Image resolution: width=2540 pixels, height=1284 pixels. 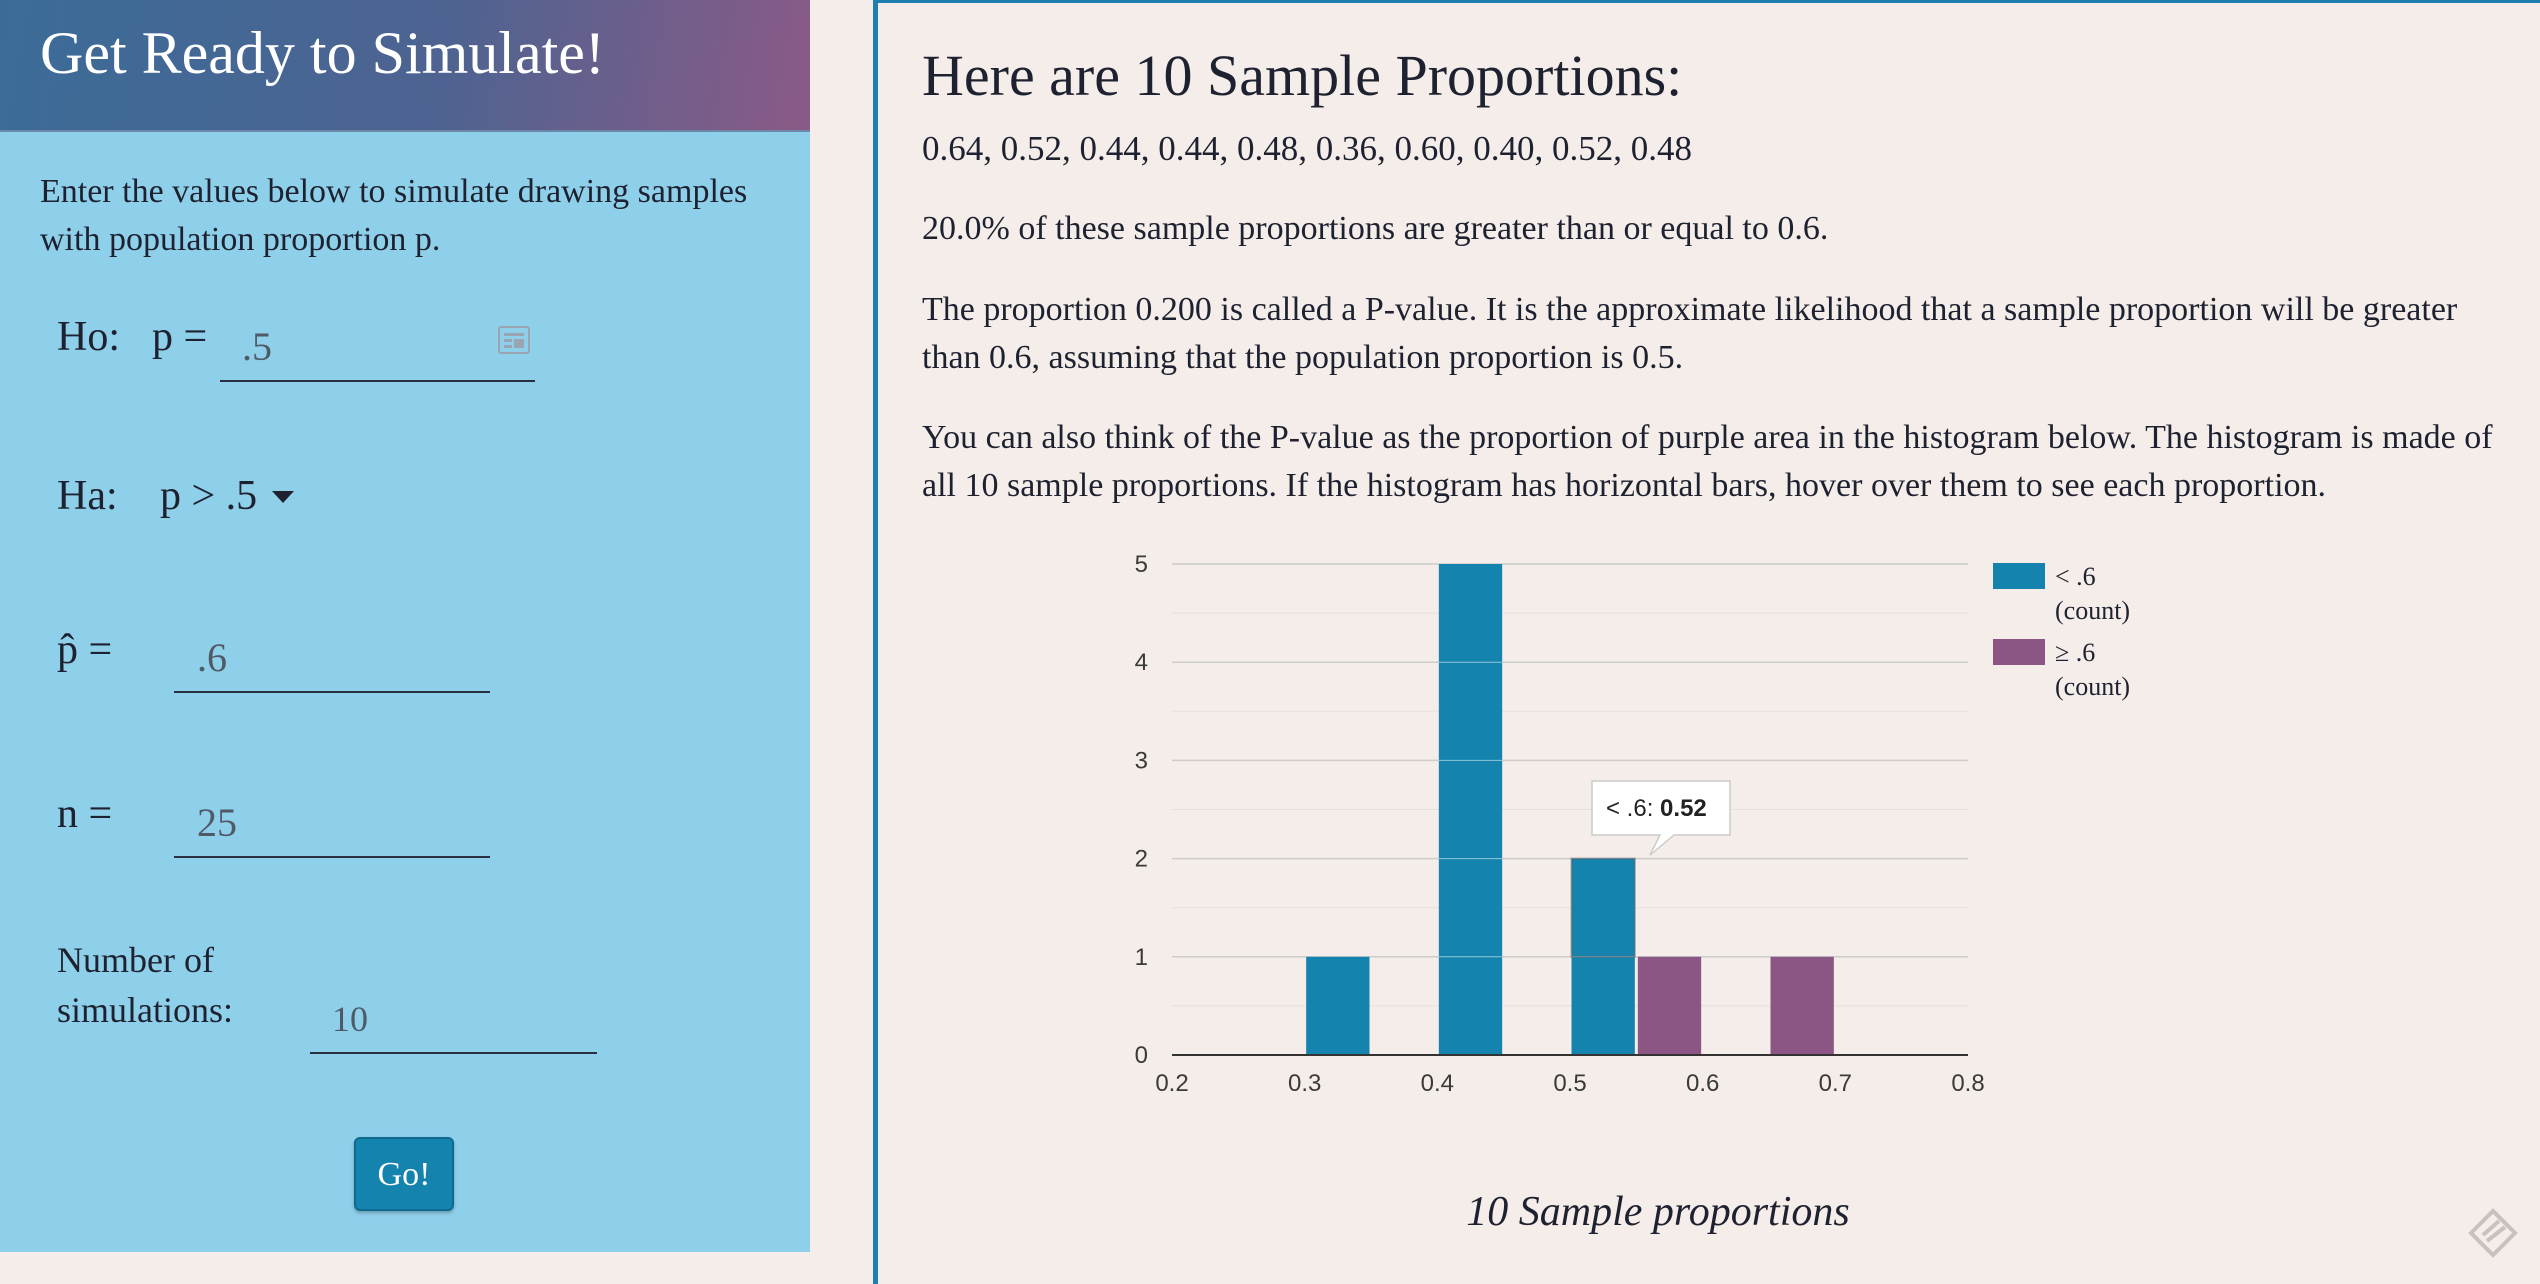 What do you see at coordinates (1141, 859) in the screenshot?
I see `y-tick-label: 2` at bounding box center [1141, 859].